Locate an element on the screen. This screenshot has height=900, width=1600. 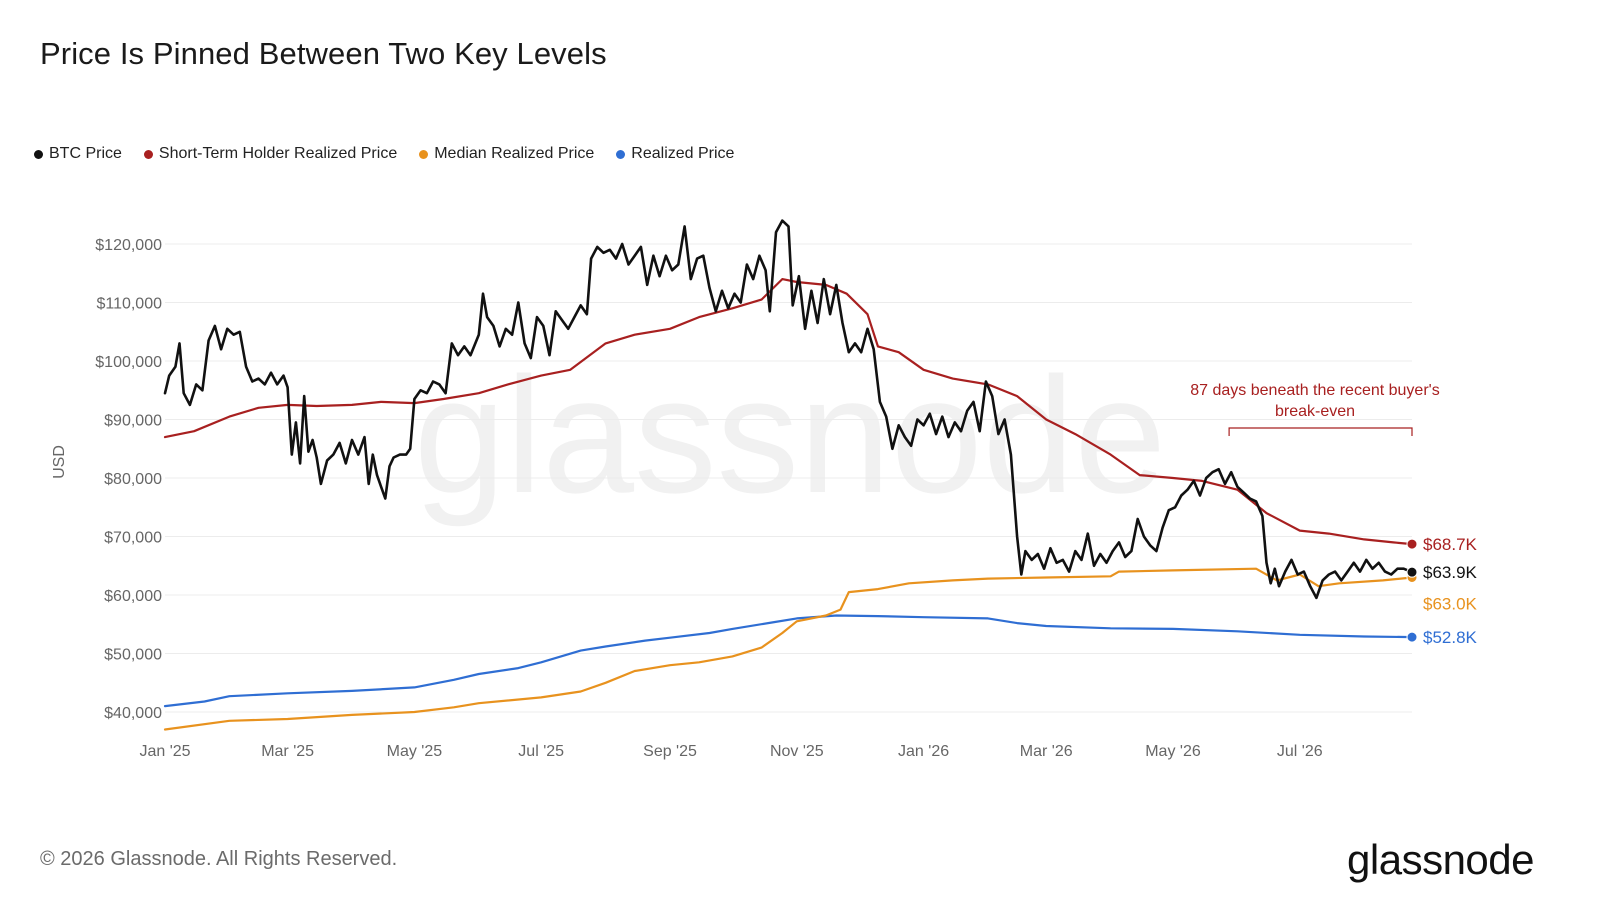
end-label-median: $63.0K is located at coordinates (1450, 603).